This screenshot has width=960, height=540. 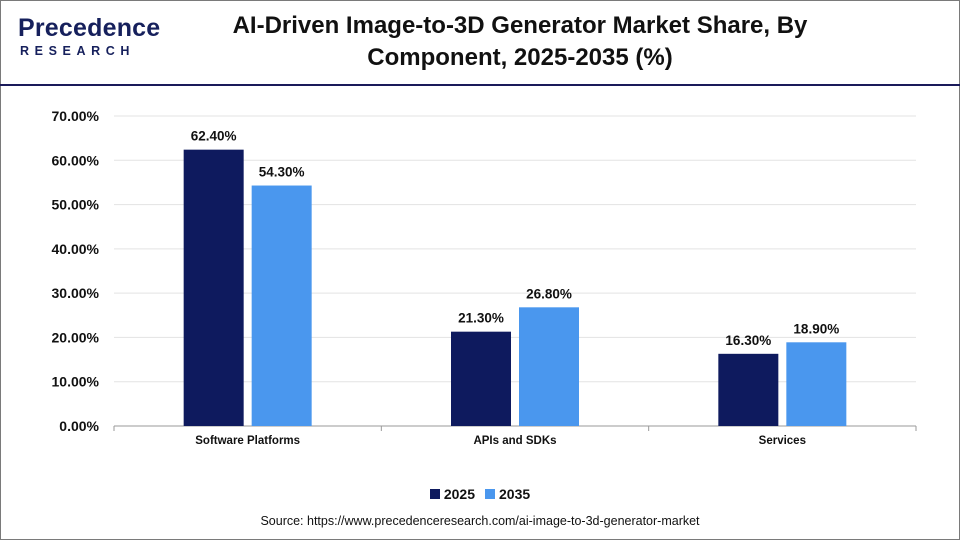 What do you see at coordinates (782, 441) in the screenshot?
I see `x-tick-label: Services` at bounding box center [782, 441].